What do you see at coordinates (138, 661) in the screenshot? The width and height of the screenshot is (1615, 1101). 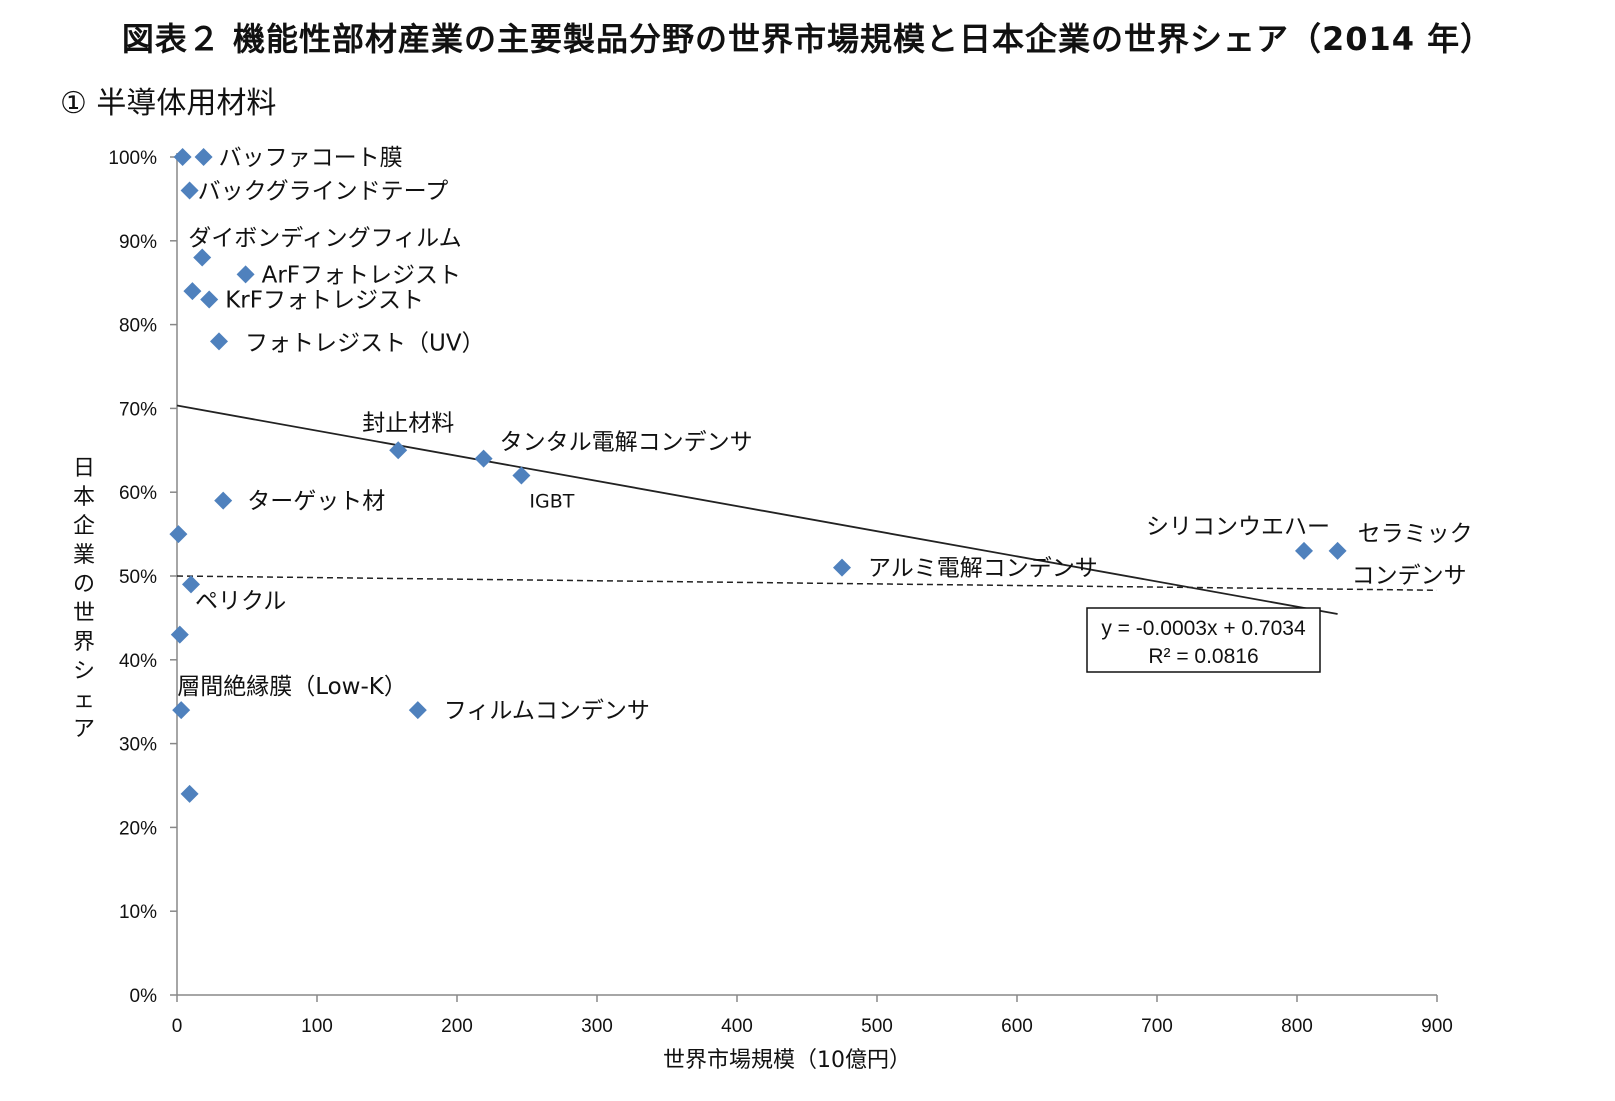 I see `y-tick-label: 40%` at bounding box center [138, 661].